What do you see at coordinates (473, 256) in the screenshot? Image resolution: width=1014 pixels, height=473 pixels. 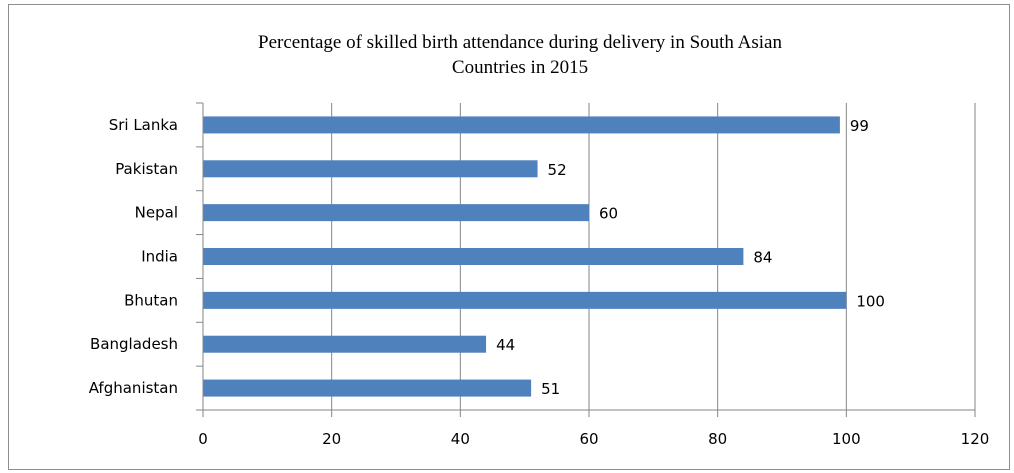 I see `bar-india` at bounding box center [473, 256].